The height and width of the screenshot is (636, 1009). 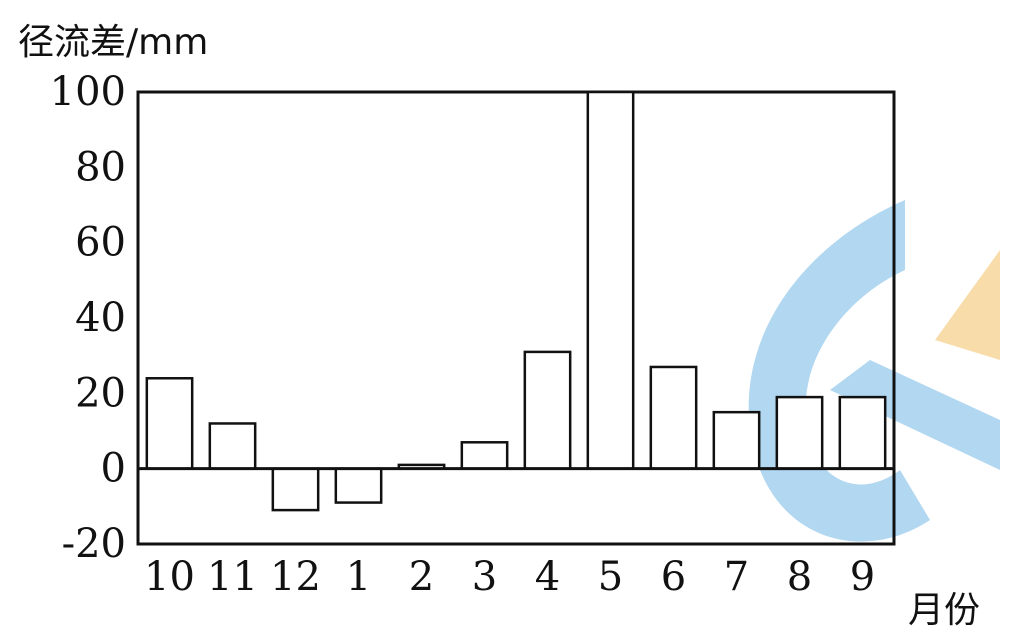 I want to click on x-tick-label: 6, so click(x=673, y=577).